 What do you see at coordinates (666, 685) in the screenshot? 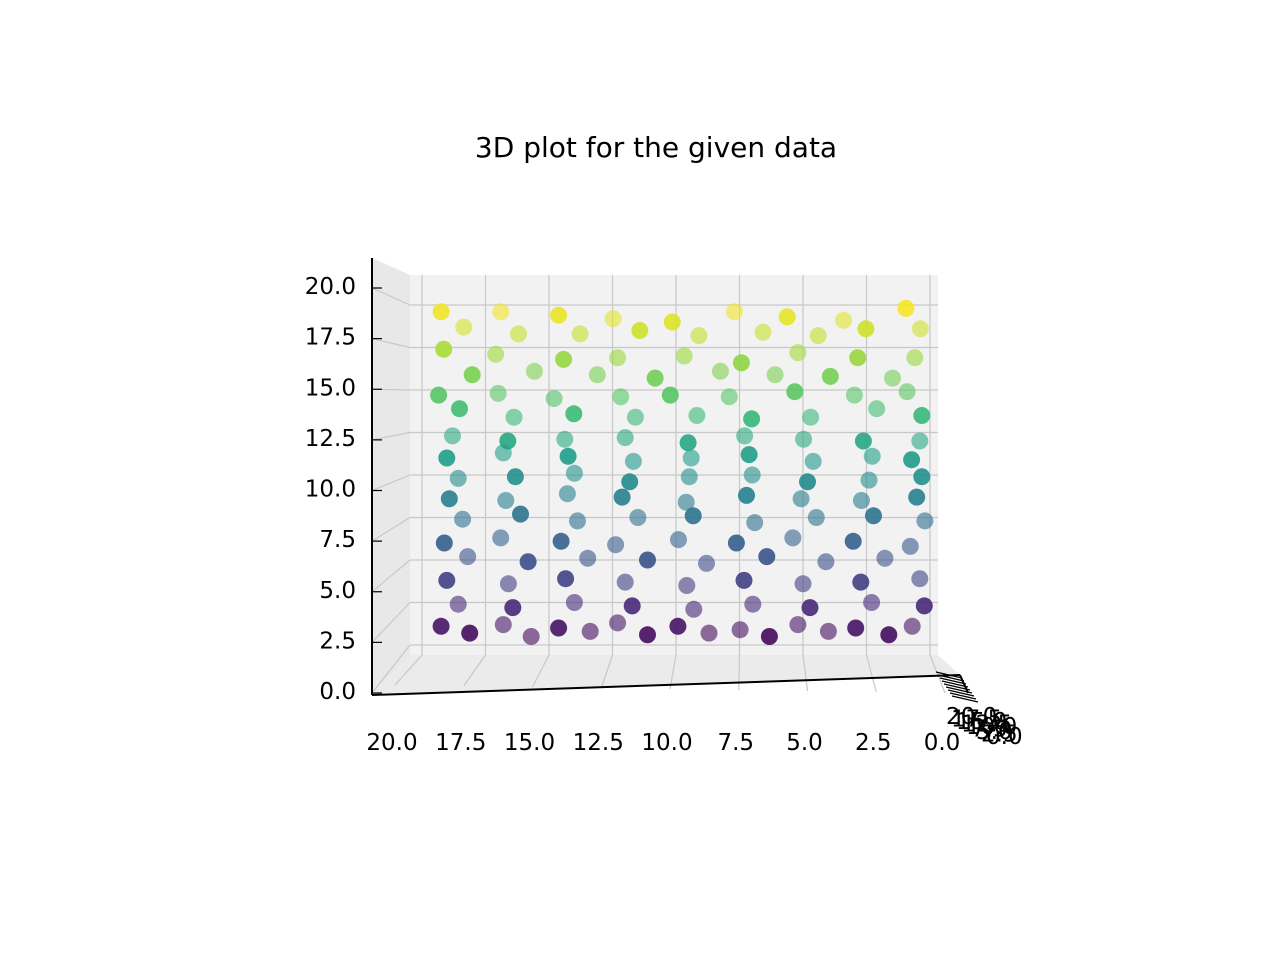
I see `x-axis-line` at bounding box center [666, 685].